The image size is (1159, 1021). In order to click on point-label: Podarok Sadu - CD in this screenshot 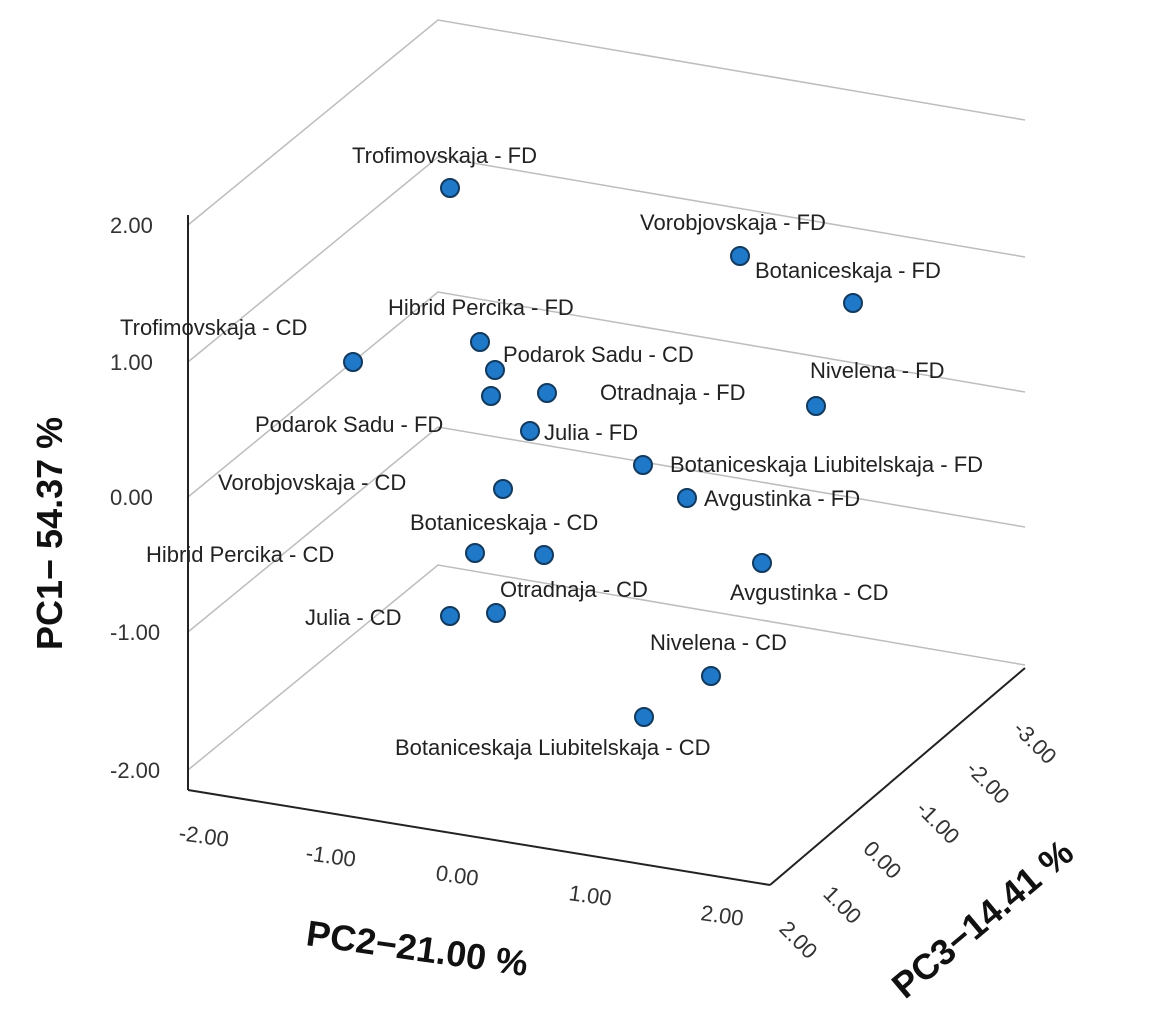, I will do `click(598, 354)`.